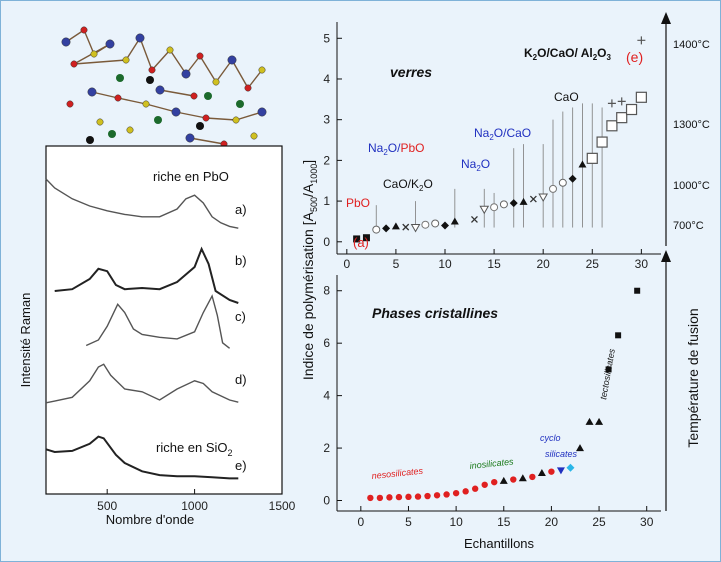 This screenshot has width=721, height=562. I want to click on label-cyclo: cyclo, so click(550, 438).